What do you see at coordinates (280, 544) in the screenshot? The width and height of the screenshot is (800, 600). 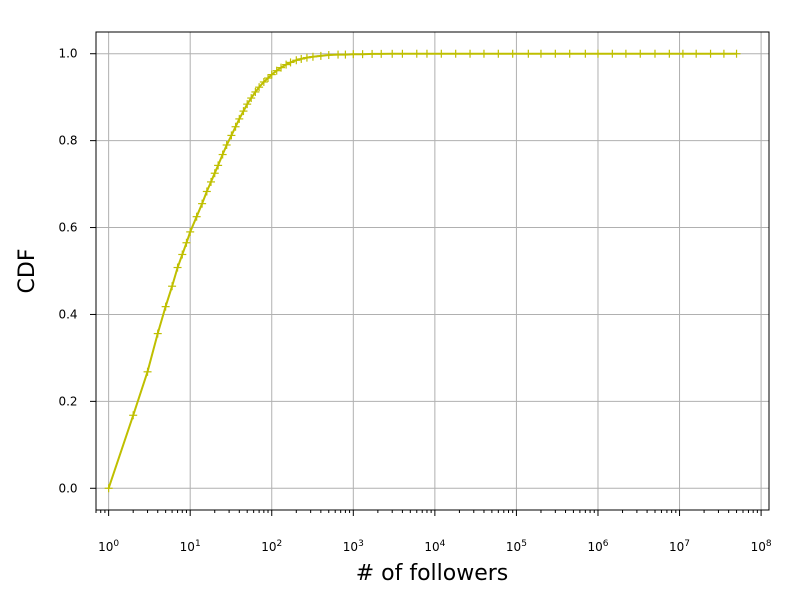 I see `x-tick-exponent: 2` at bounding box center [280, 544].